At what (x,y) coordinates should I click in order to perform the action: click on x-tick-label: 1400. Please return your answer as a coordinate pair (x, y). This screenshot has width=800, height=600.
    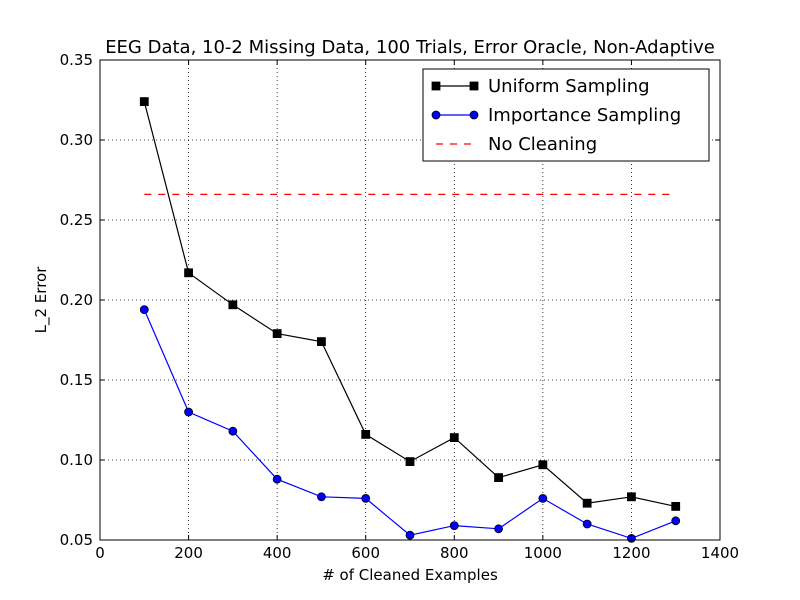
    Looking at the image, I should click on (720, 553).